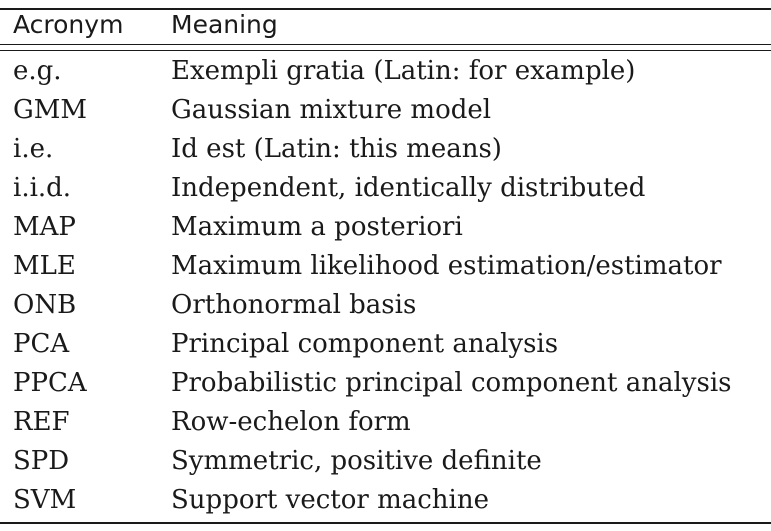 The image size is (771, 531). Describe the element at coordinates (41, 344) in the screenshot. I see `table-cell-acronym: PCA` at that location.